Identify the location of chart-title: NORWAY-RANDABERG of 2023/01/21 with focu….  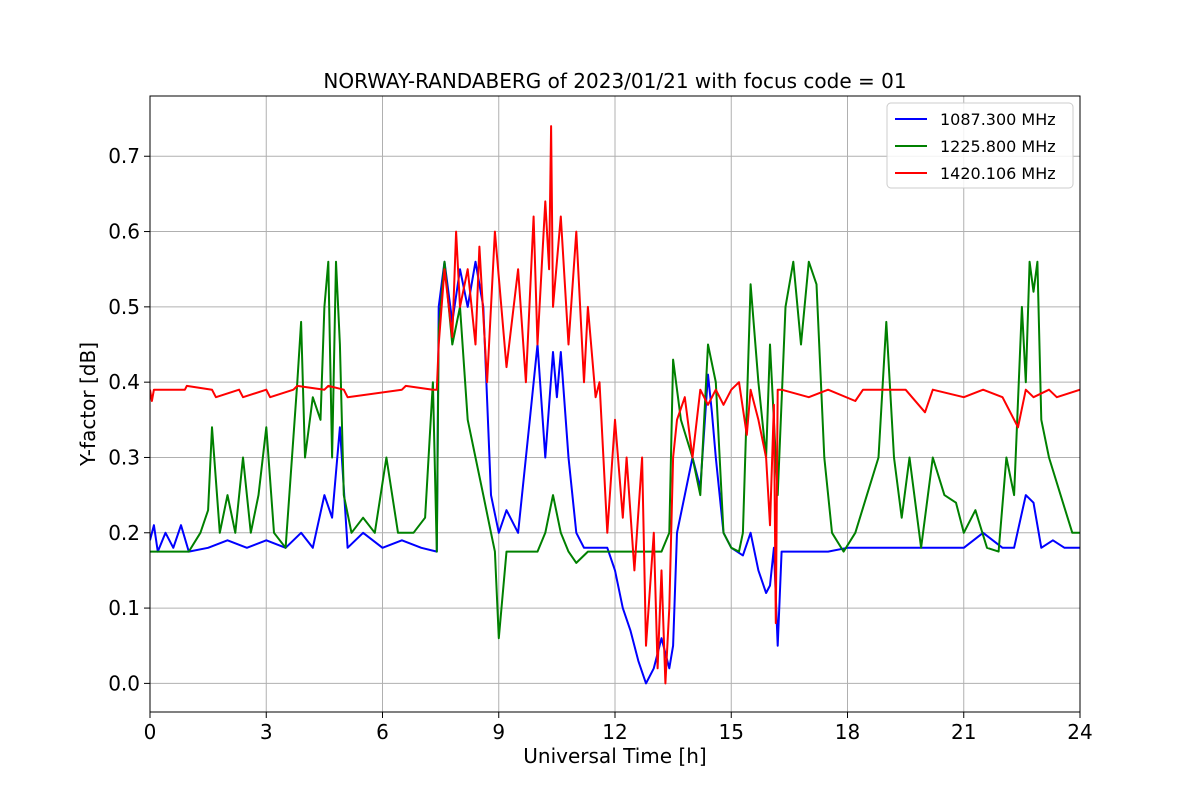
(614, 81).